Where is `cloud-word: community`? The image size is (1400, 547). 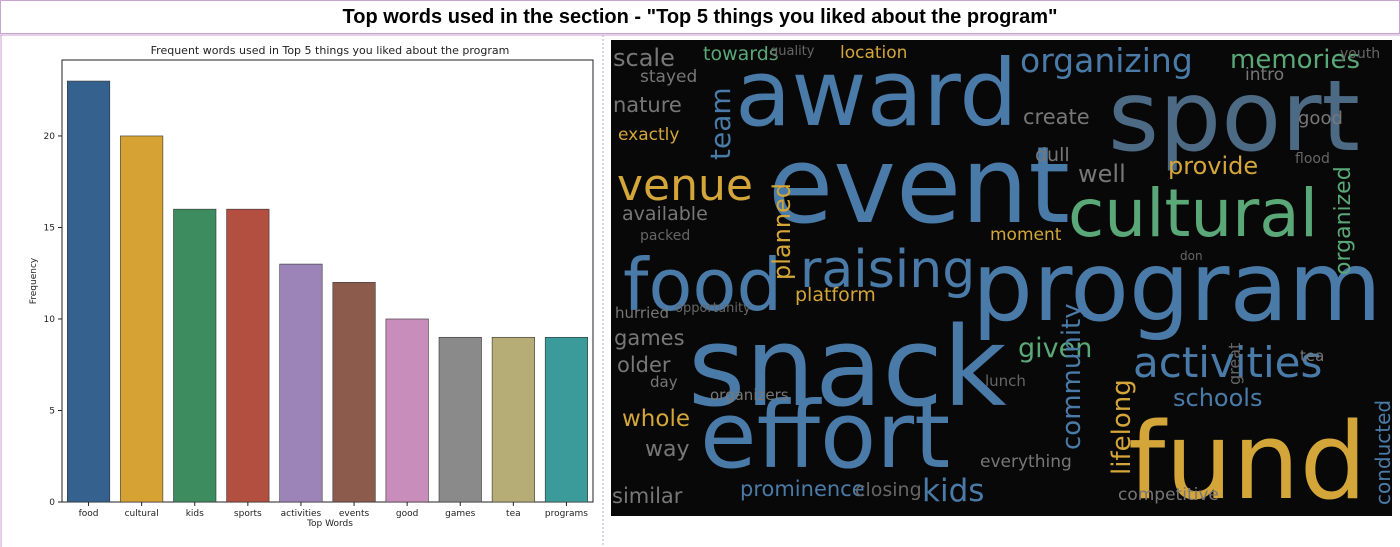 cloud-word: community is located at coordinates (1072, 376).